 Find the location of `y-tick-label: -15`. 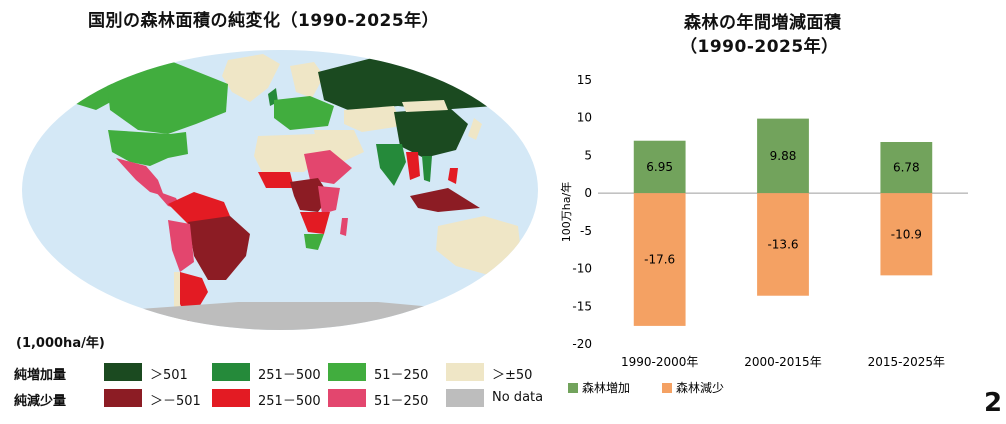

y-tick-label: -15 is located at coordinates (582, 306).